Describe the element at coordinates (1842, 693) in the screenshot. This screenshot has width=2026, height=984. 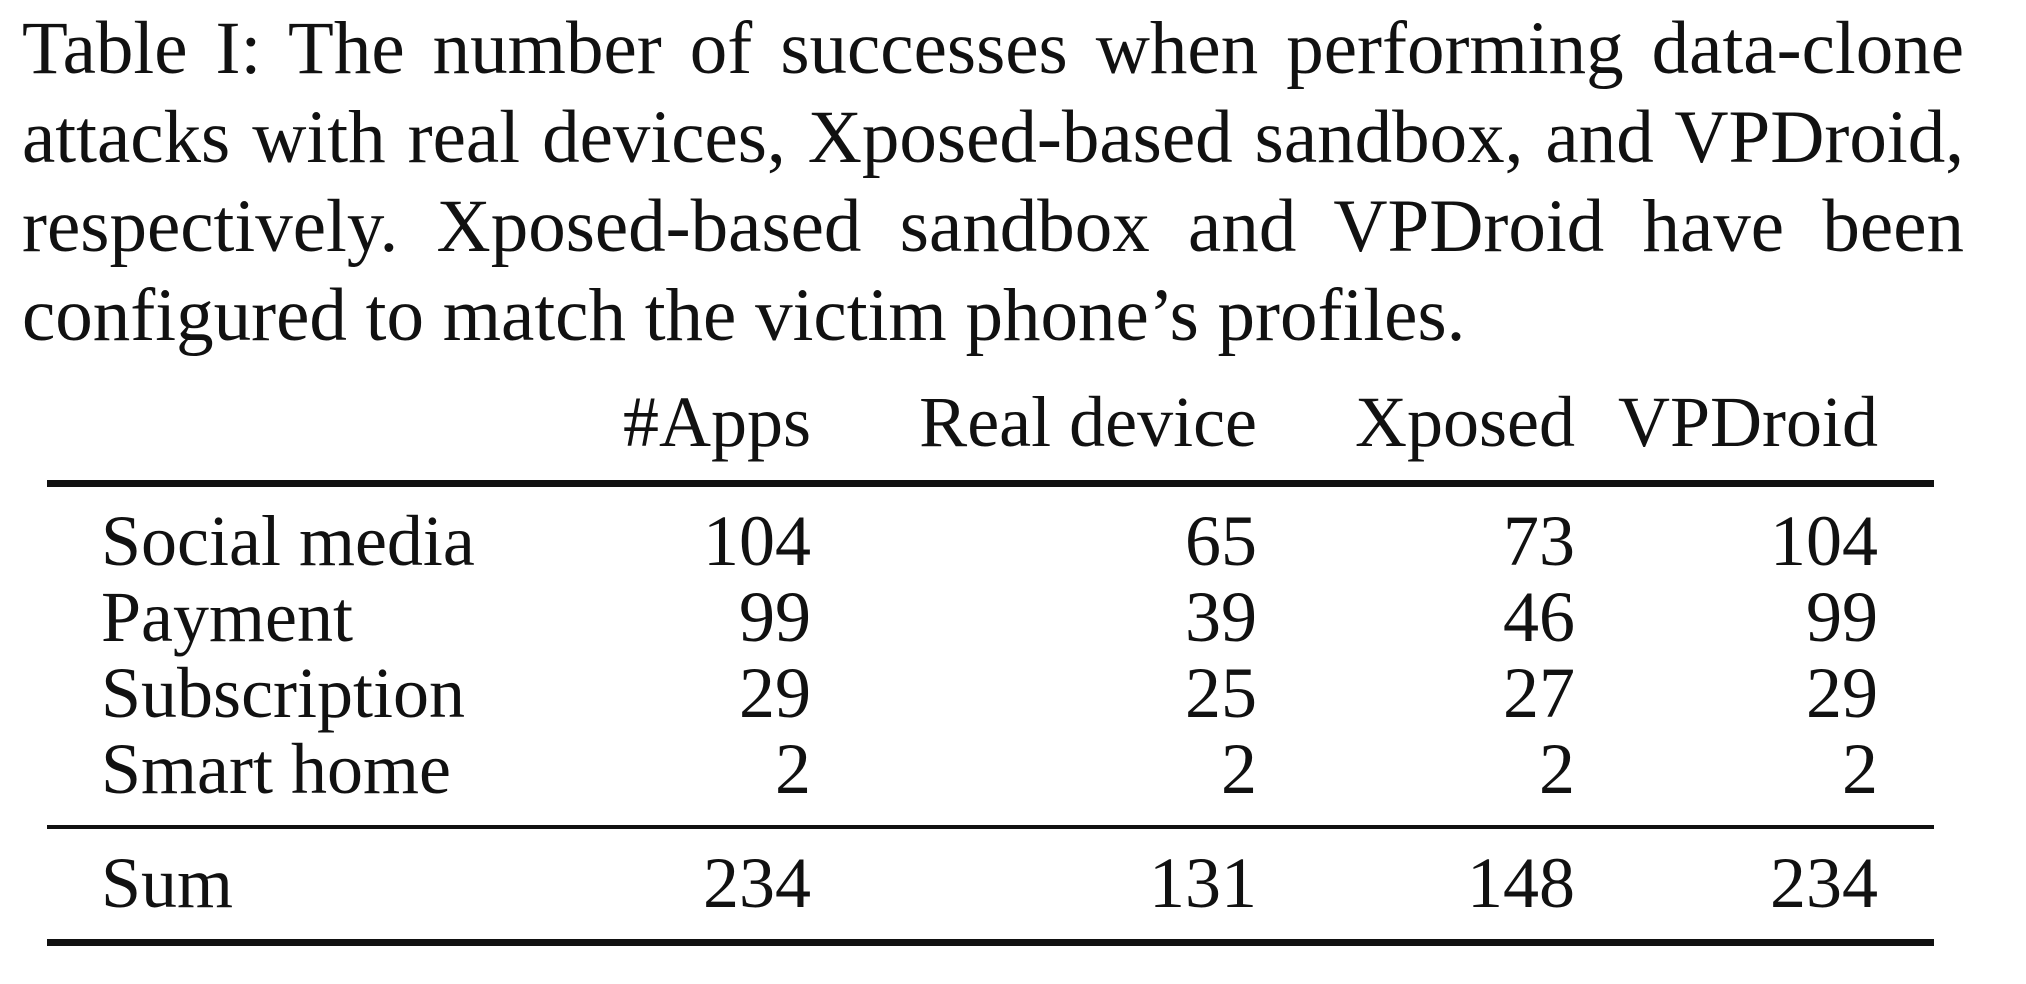
I see `cell-vpdroid: 29` at that location.